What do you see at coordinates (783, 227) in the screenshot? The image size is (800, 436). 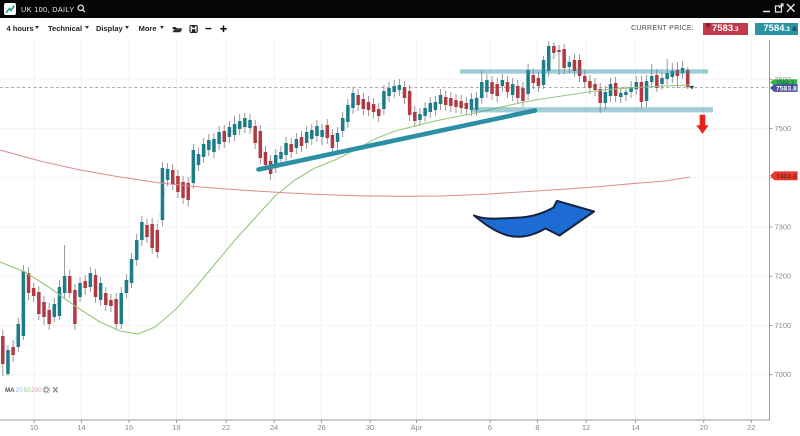 I see `svg-text: 7300` at bounding box center [783, 227].